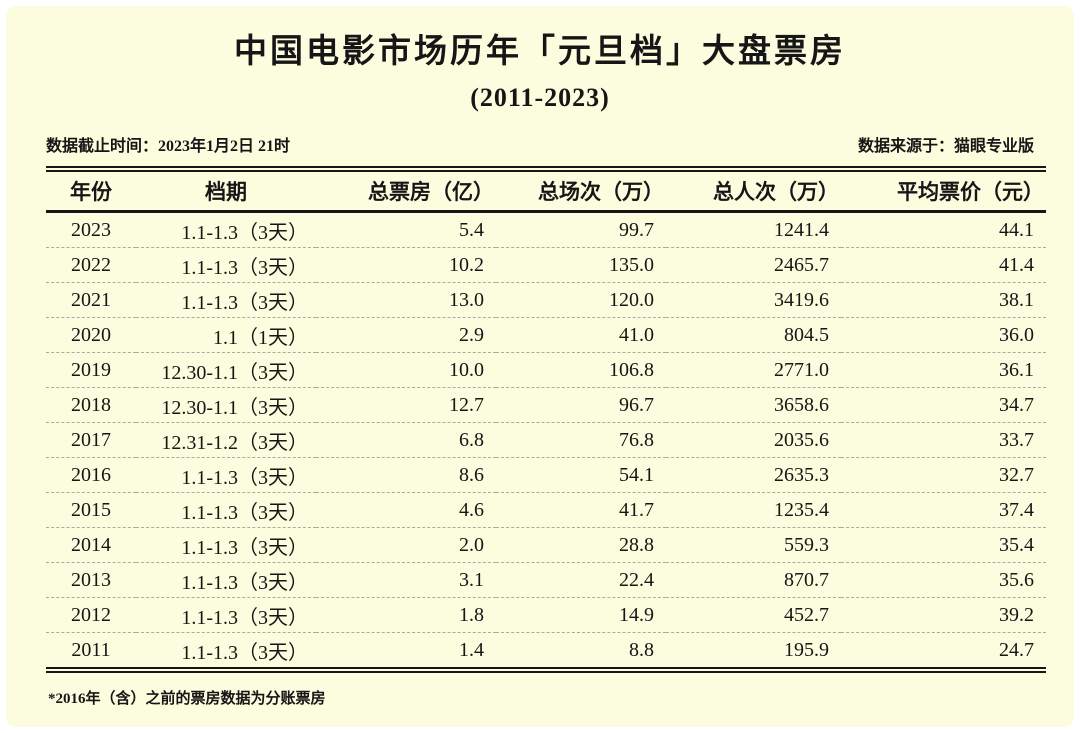 The height and width of the screenshot is (733, 1080). What do you see at coordinates (406, 191) in the screenshot?
I see `column-header-gross: 总票房（亿）` at bounding box center [406, 191].